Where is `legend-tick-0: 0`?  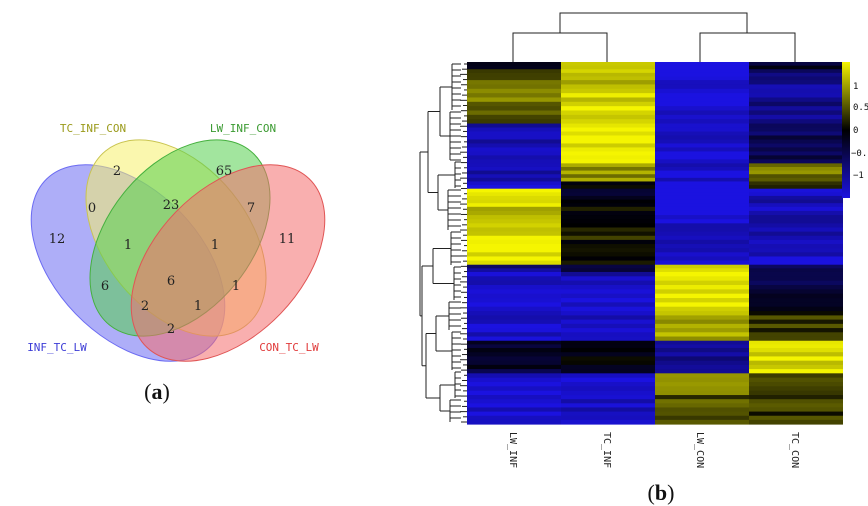 legend-tick-0: 0 is located at coordinates (855, 131).